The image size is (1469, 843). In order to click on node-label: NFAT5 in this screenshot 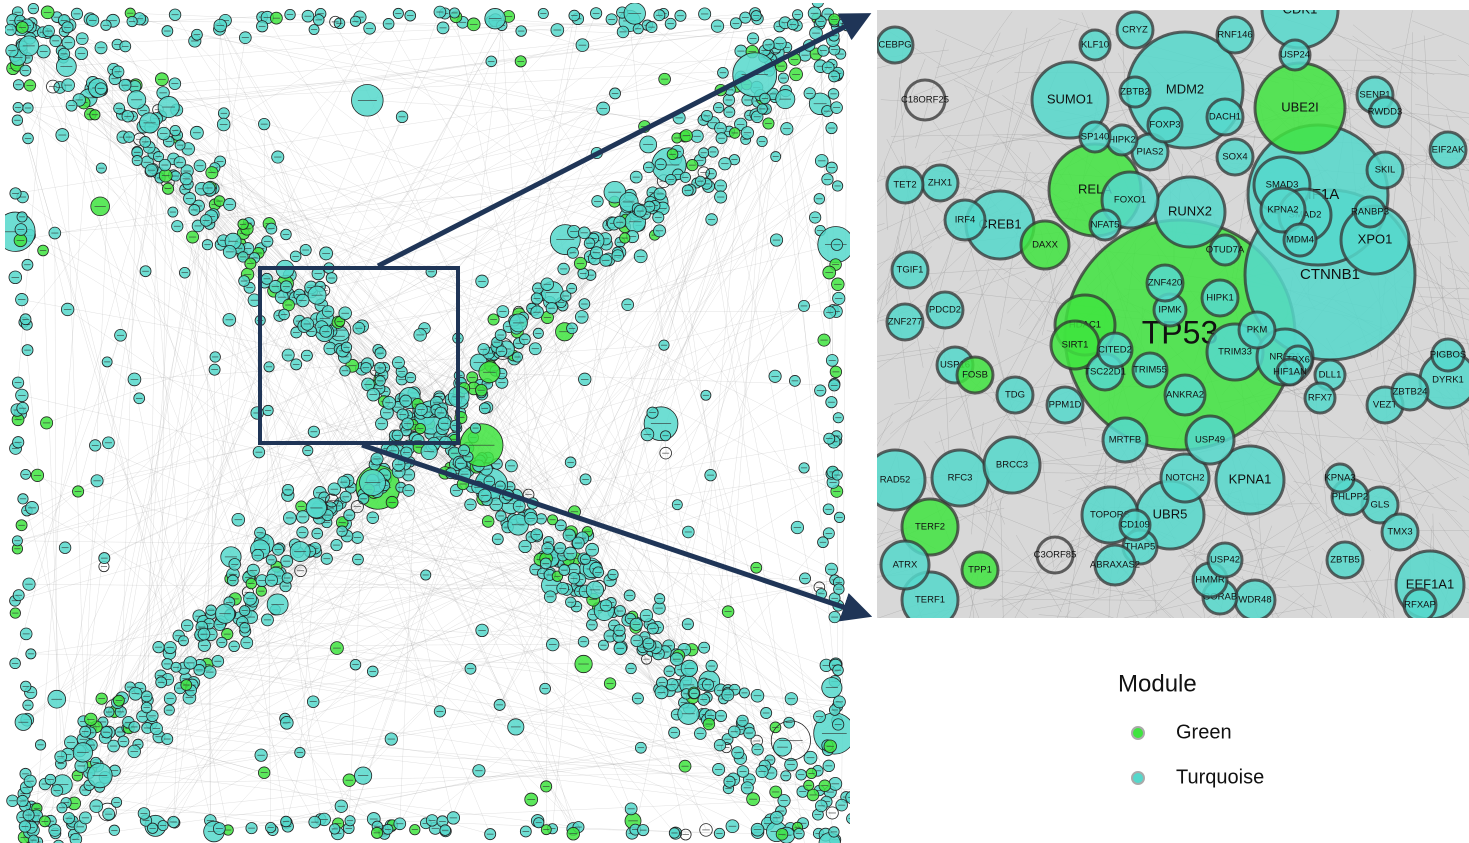, I will do `click(1105, 225)`.